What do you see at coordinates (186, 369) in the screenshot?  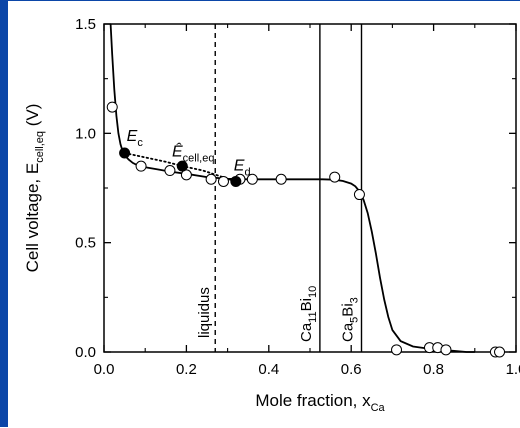 I see `x-tick-label: 0.2` at bounding box center [186, 369].